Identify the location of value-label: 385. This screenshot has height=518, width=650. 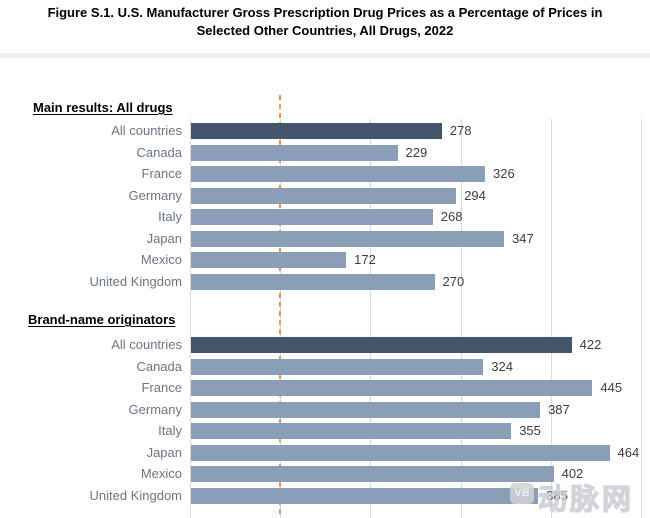
(557, 495).